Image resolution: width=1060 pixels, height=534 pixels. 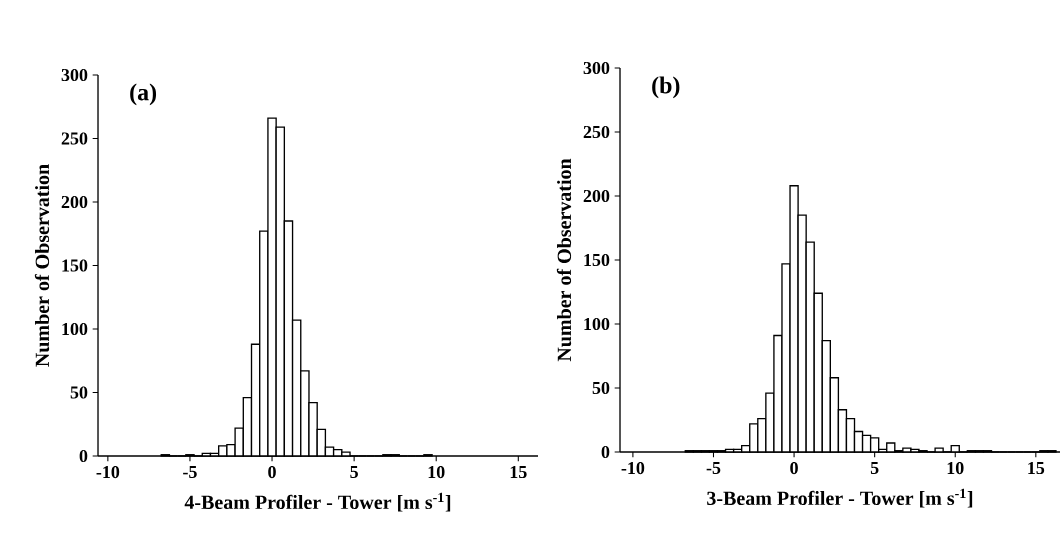 I want to click on x-axis-title: 4-Beam Profiler - Tower [m s$^{-1}$], so click(x=317, y=502).